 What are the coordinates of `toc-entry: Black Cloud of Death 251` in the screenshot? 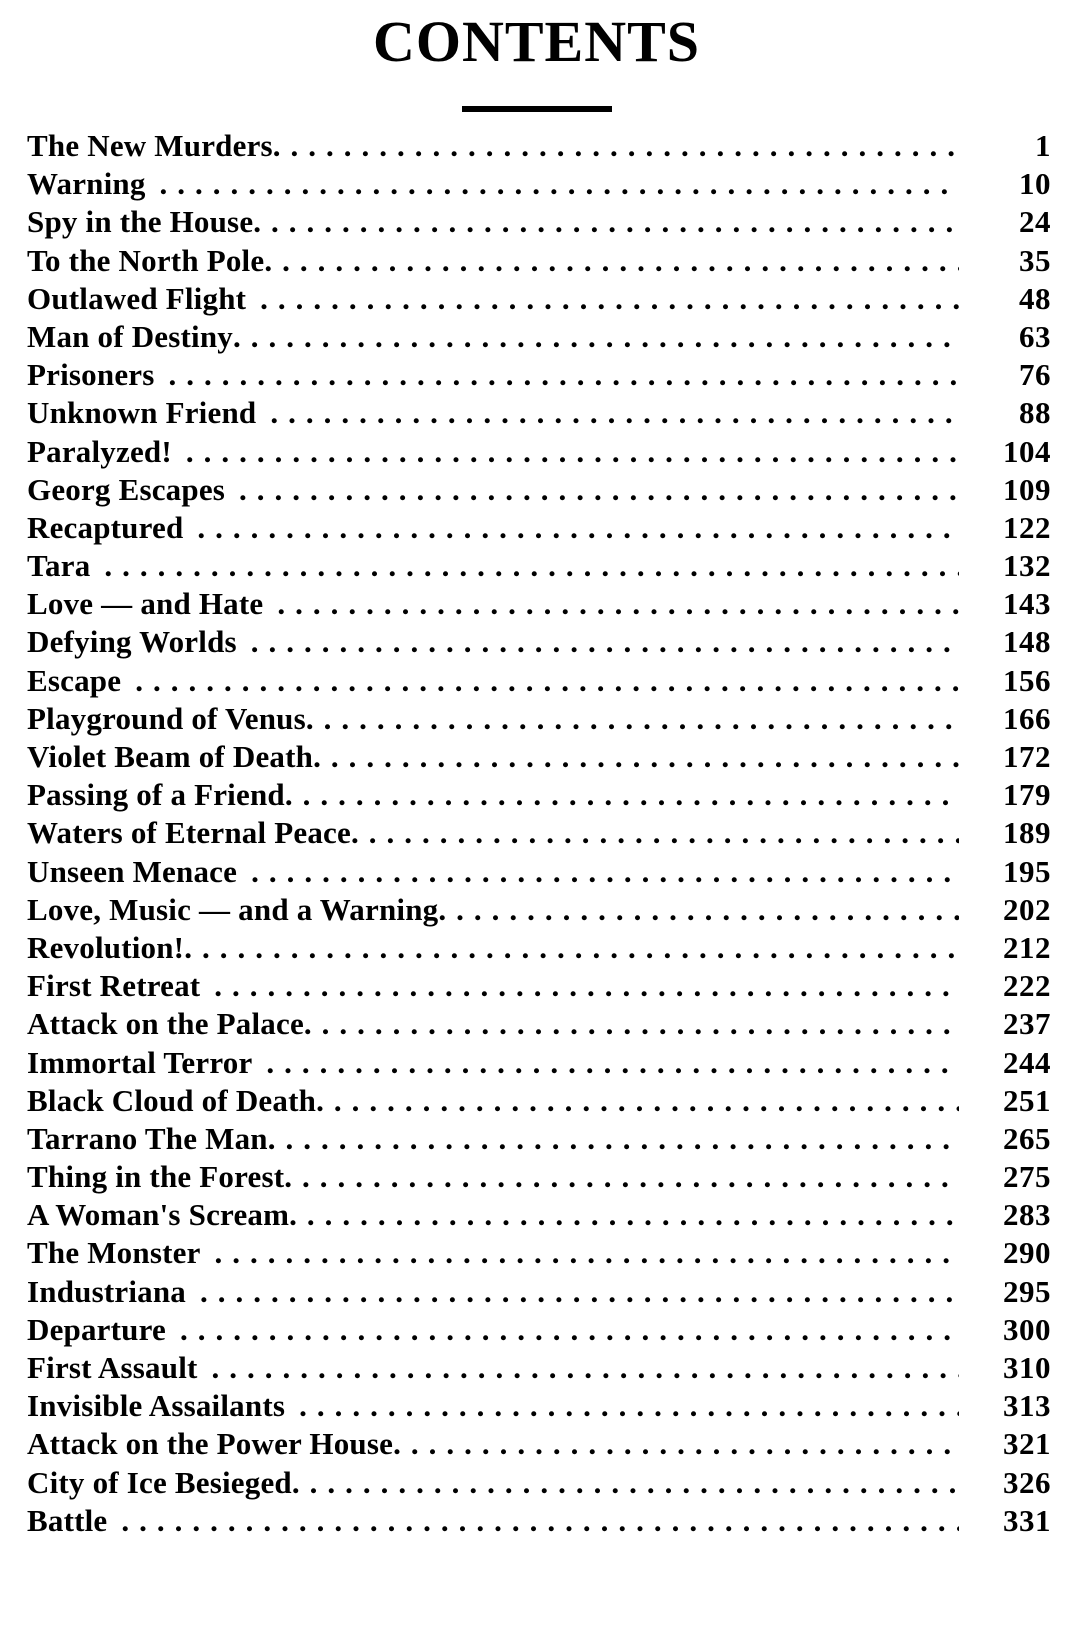 It's located at (539, 1101).